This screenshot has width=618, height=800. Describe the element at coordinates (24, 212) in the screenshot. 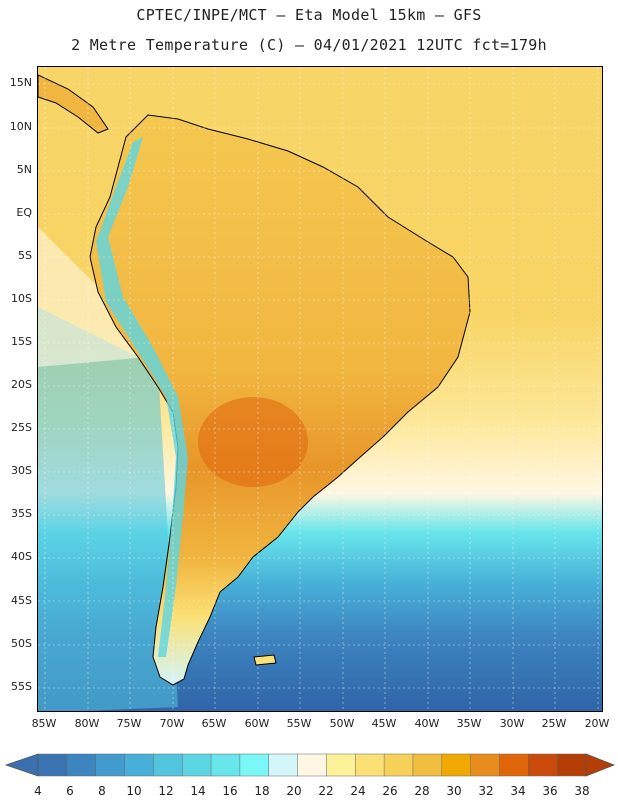

I see `lat-label-eq: EQ` at that location.